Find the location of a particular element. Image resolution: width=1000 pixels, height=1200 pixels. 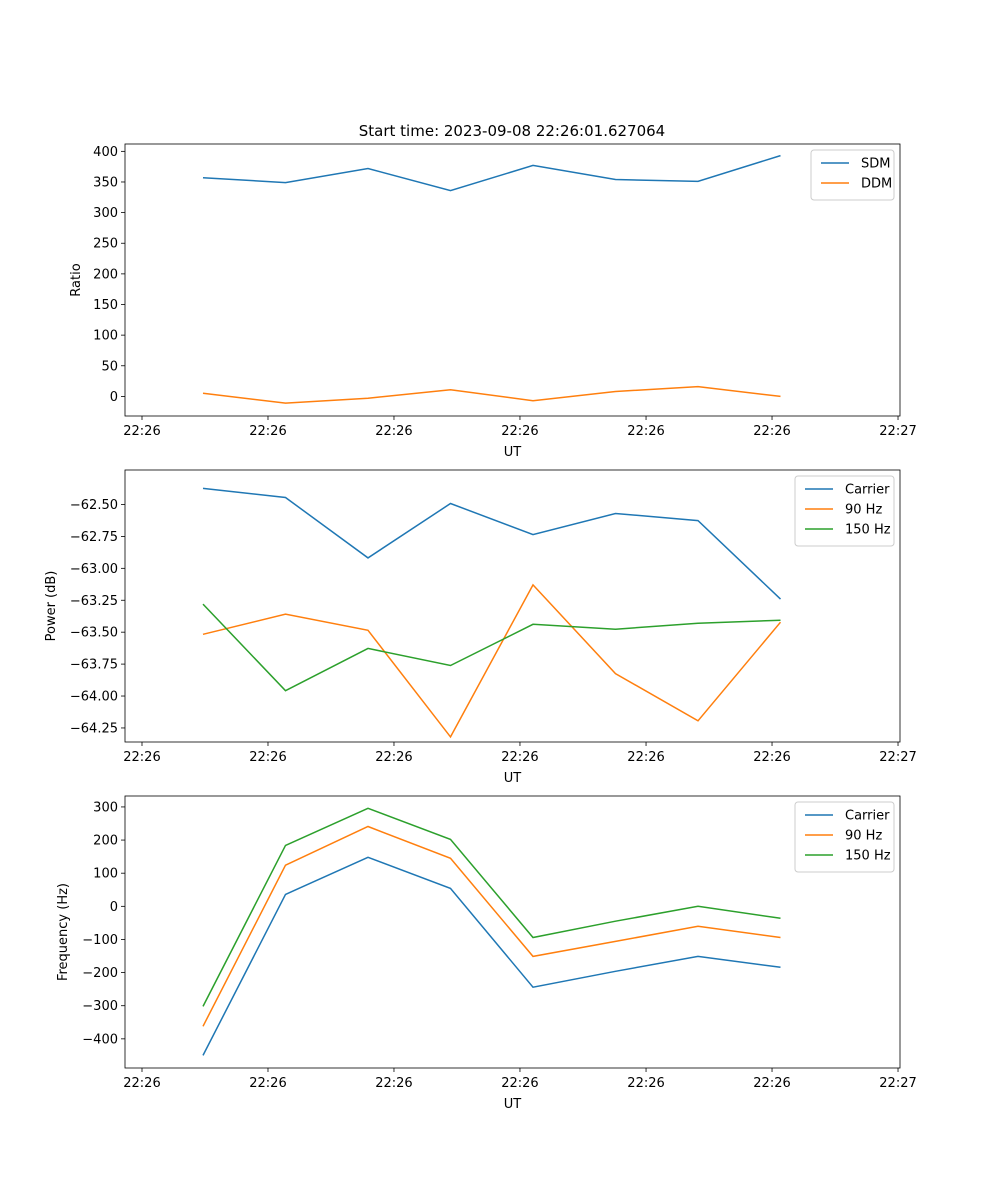

y-tick-label: 350 is located at coordinates (105, 182).